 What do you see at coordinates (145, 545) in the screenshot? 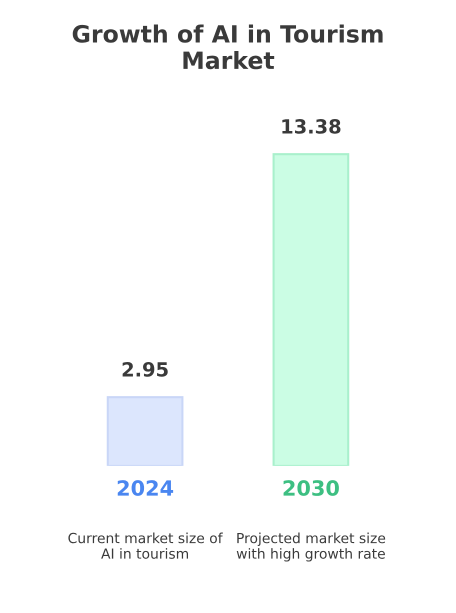
I see `text: Current market size of AI in tourism` at bounding box center [145, 545].